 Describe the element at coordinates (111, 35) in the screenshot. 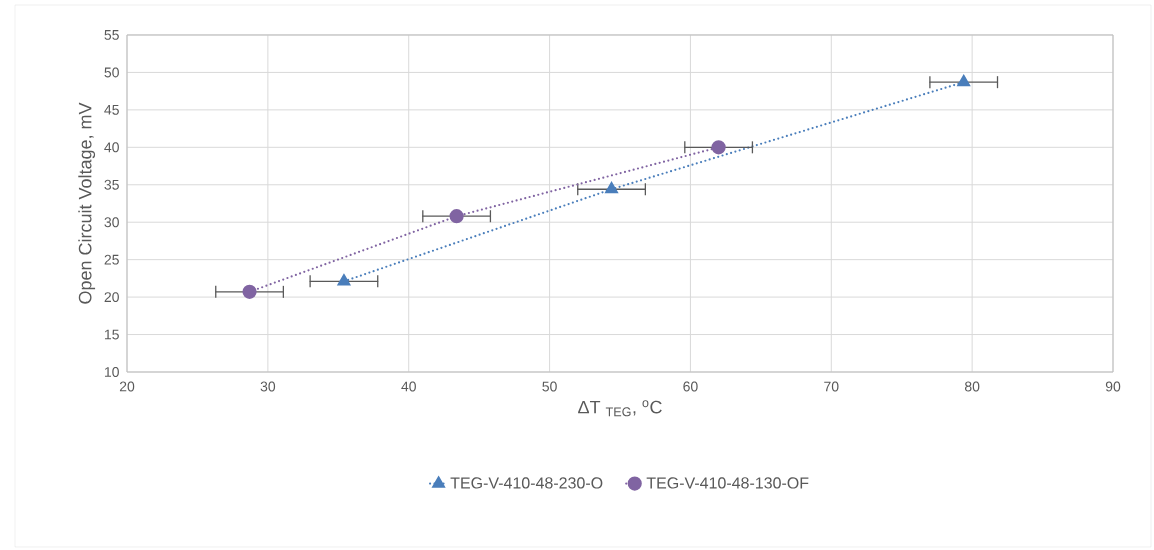

I see `y-tick-label: 55` at that location.